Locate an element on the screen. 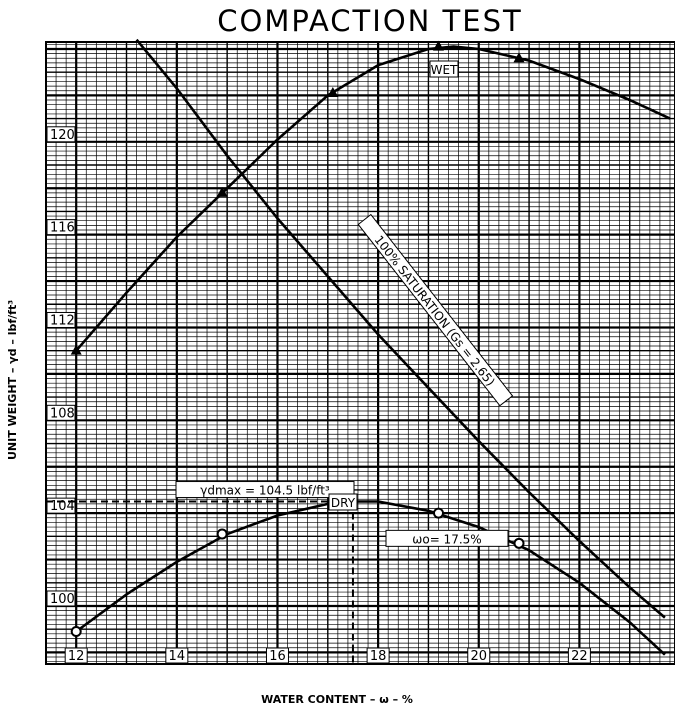  dry-label-text: DRY is located at coordinates (343, 503).